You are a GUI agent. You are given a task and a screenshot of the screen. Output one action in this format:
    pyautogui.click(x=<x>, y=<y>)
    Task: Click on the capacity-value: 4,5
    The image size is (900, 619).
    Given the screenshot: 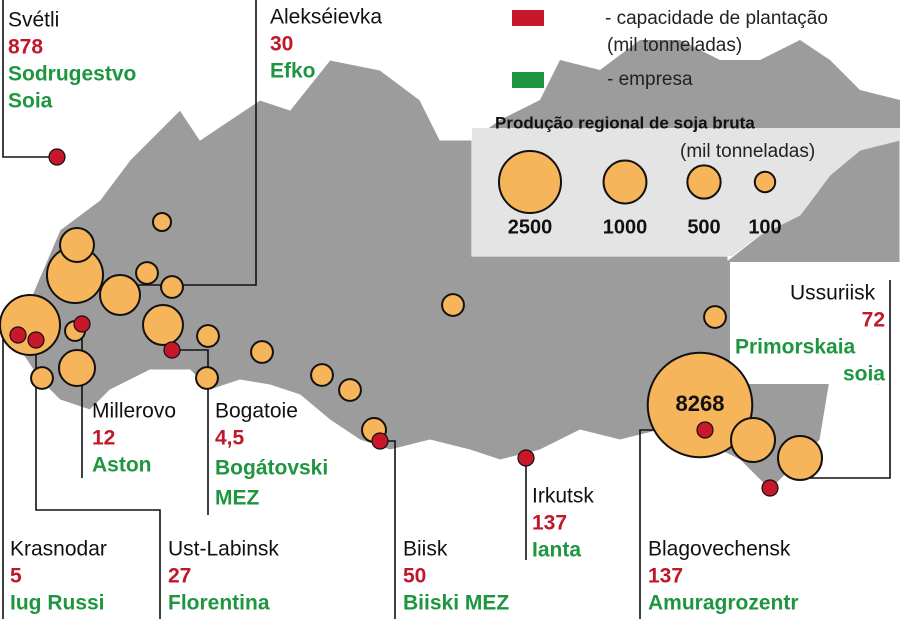 What is the action you would take?
    pyautogui.click(x=230, y=438)
    